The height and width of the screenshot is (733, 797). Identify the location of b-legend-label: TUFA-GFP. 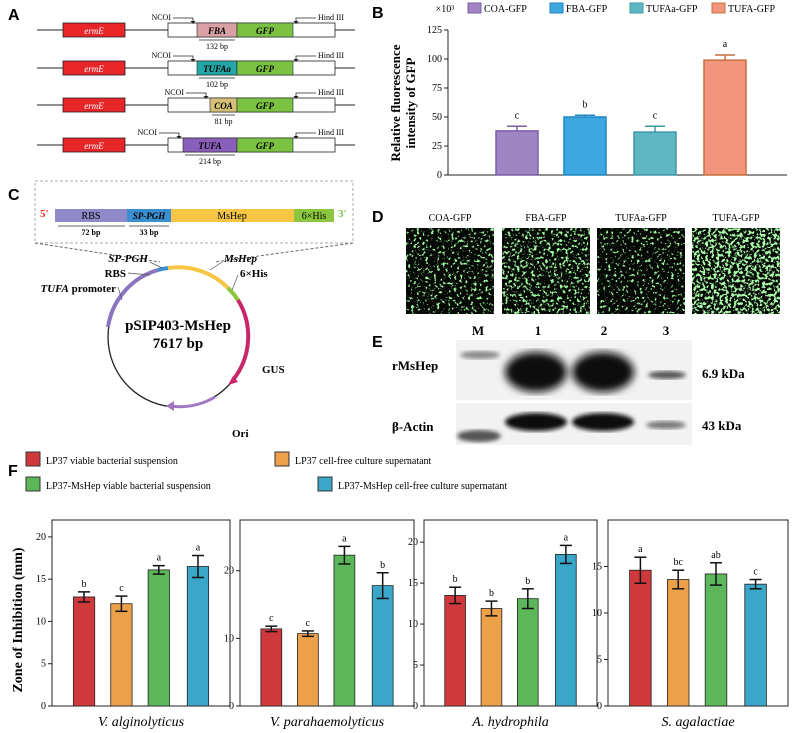
(751, 9).